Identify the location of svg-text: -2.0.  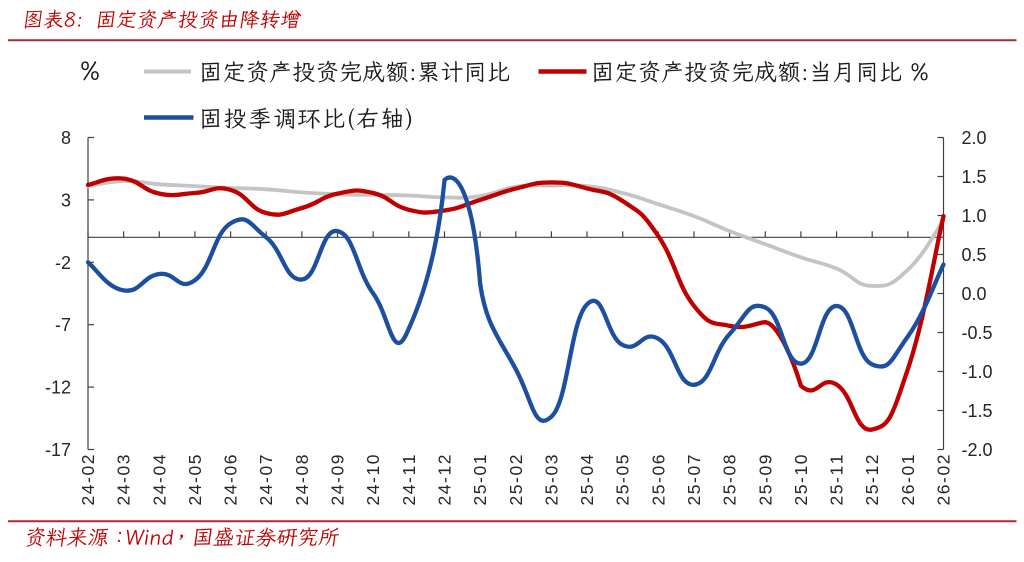
(977, 450).